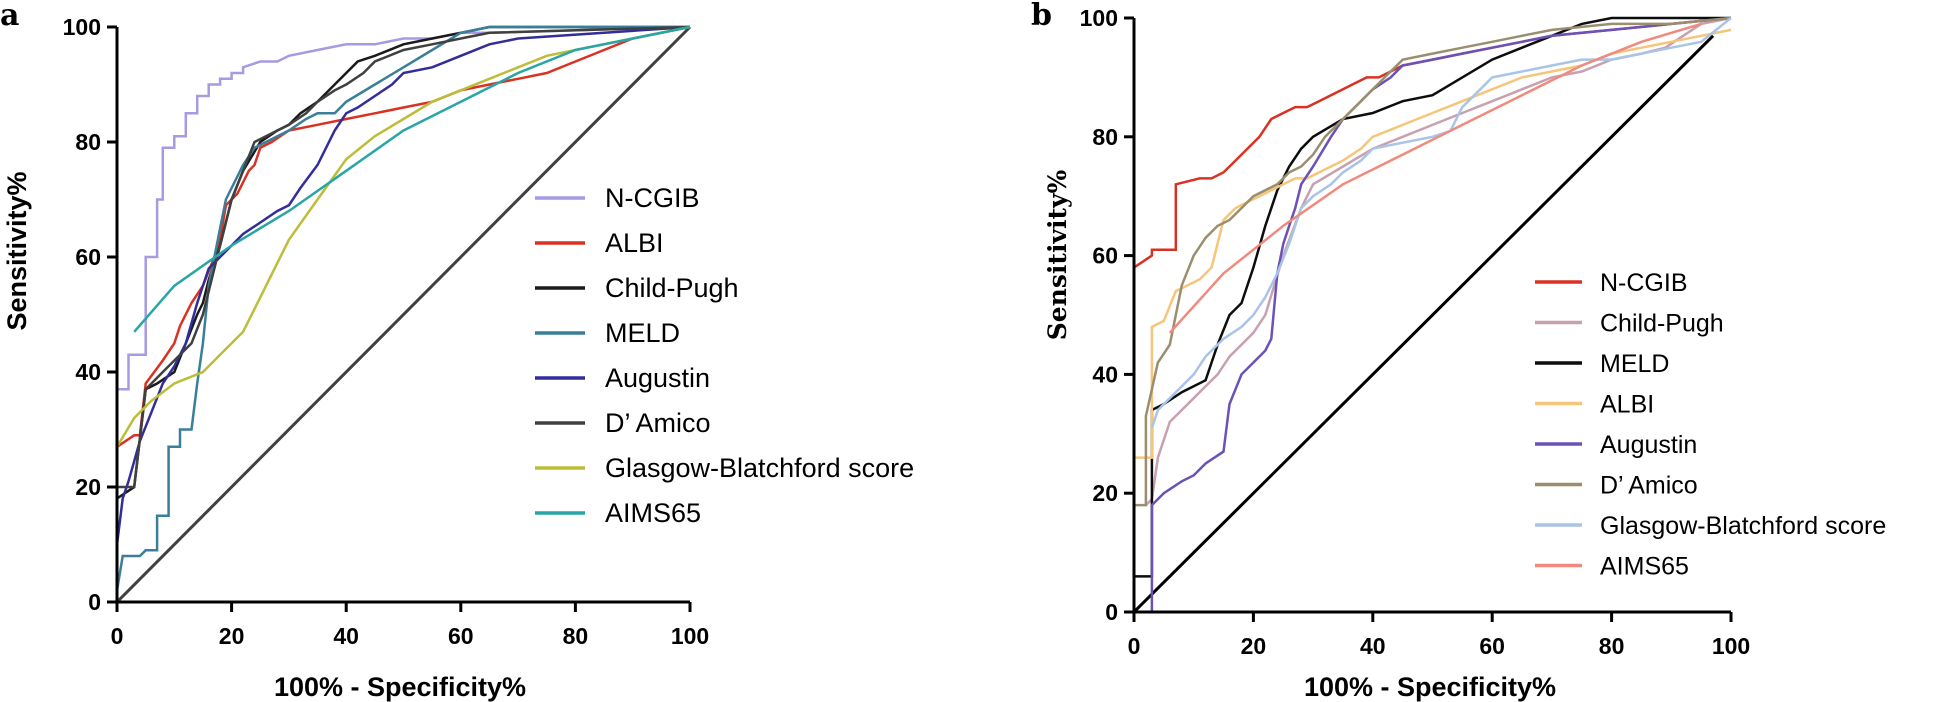 The height and width of the screenshot is (702, 1957). What do you see at coordinates (1662, 324) in the screenshot?
I see `panel-b-legend-label-1: Child-Pugh` at bounding box center [1662, 324].